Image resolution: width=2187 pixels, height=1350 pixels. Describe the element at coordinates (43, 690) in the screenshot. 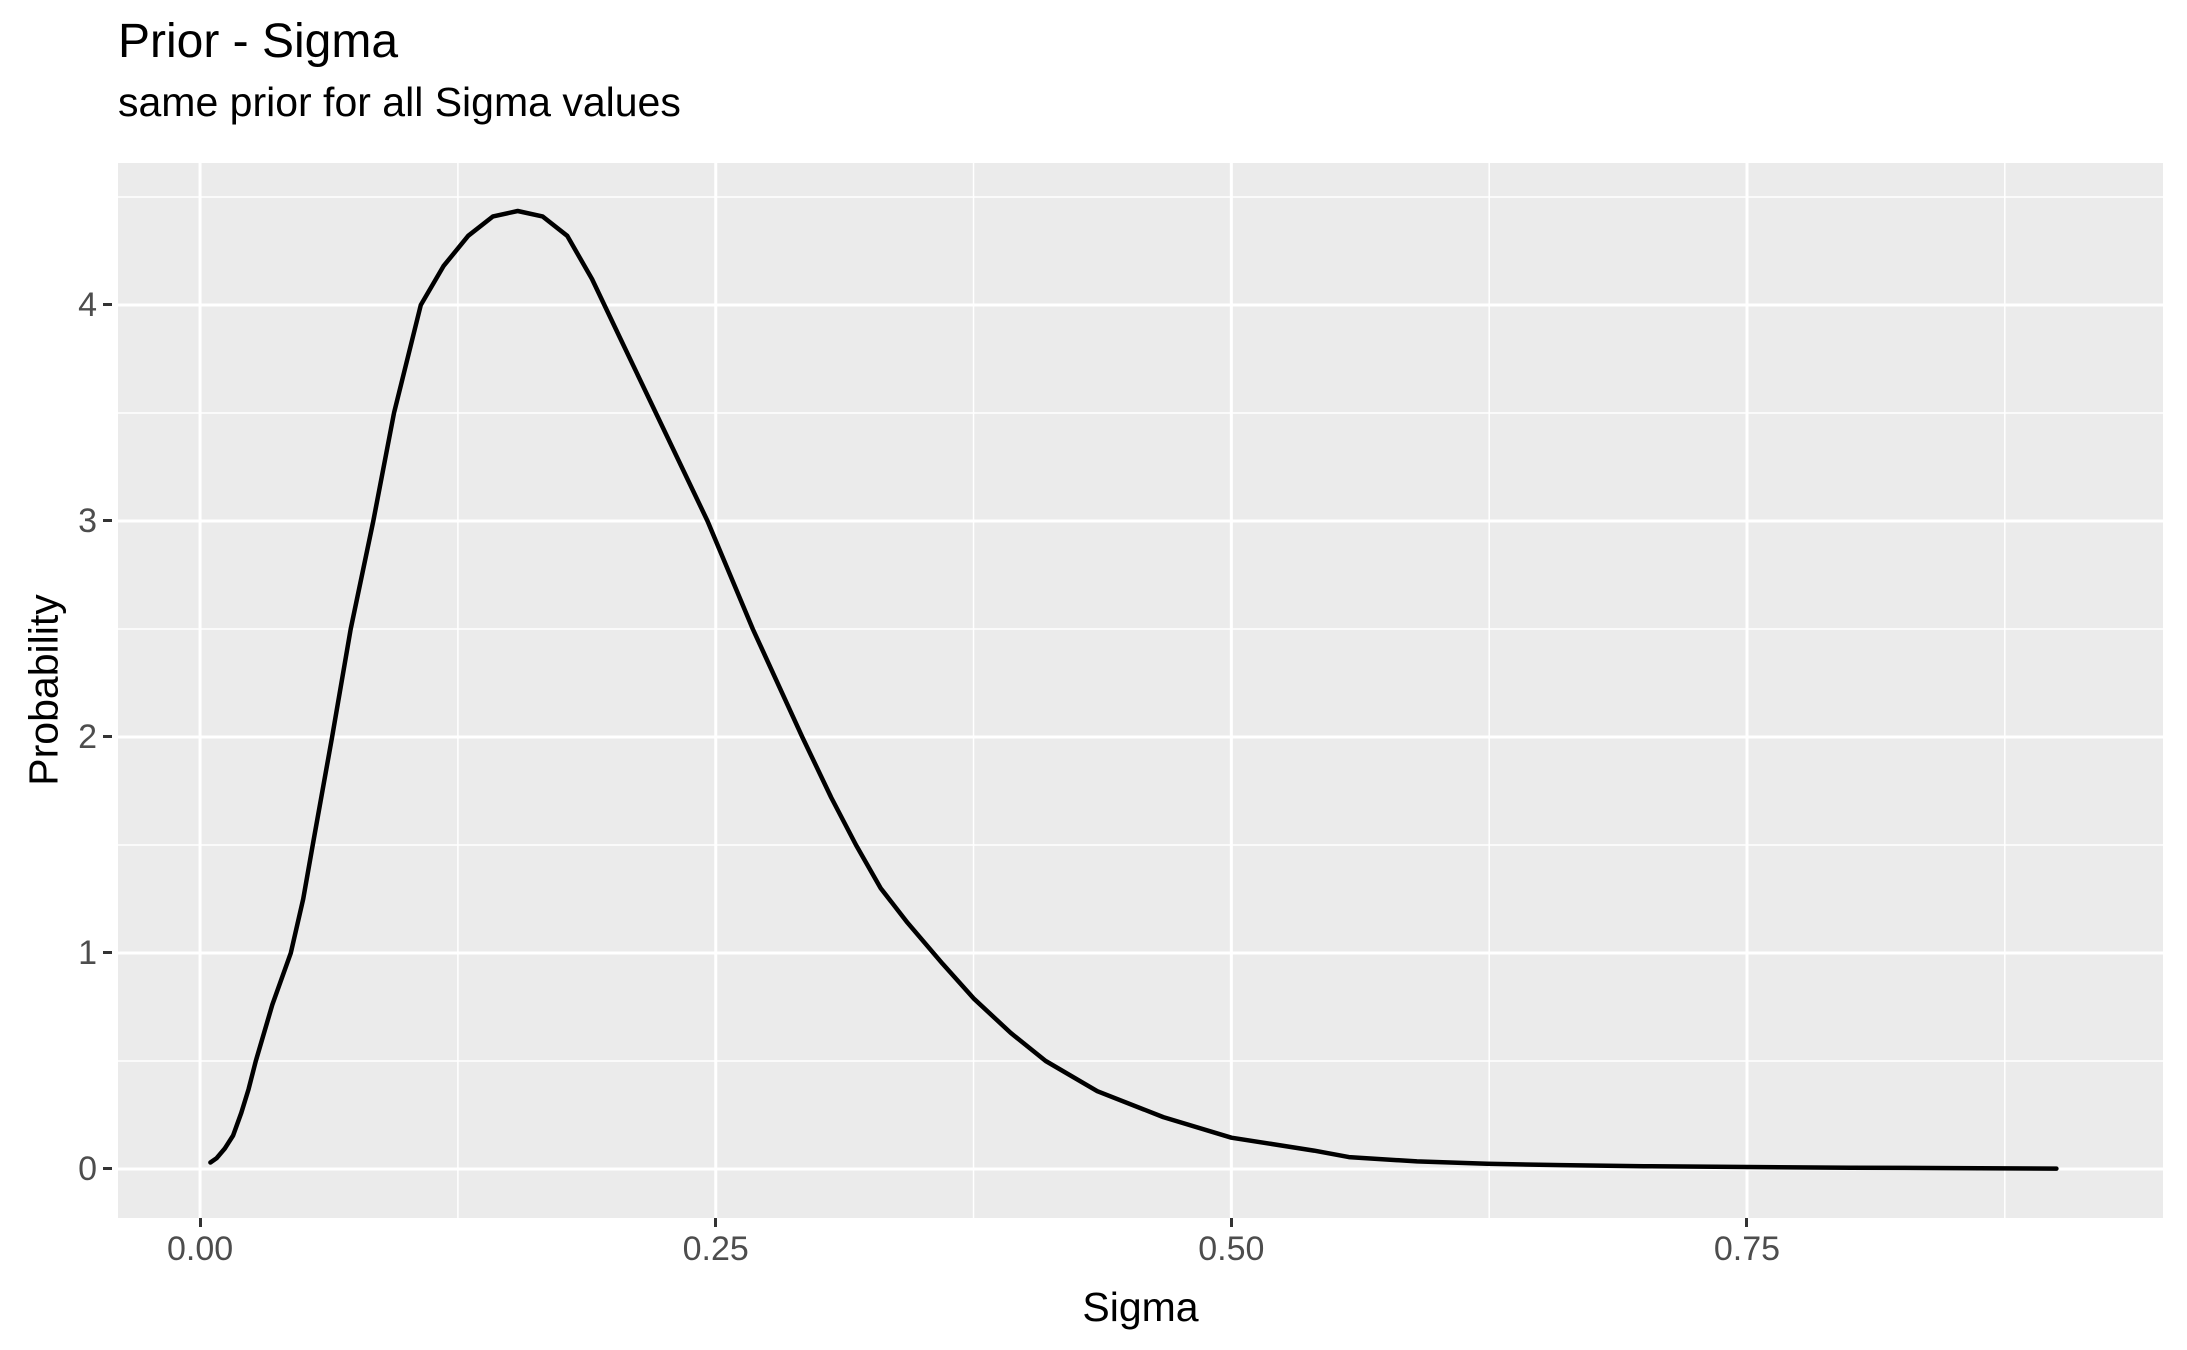

I see `y-axis-title: Probability` at that location.